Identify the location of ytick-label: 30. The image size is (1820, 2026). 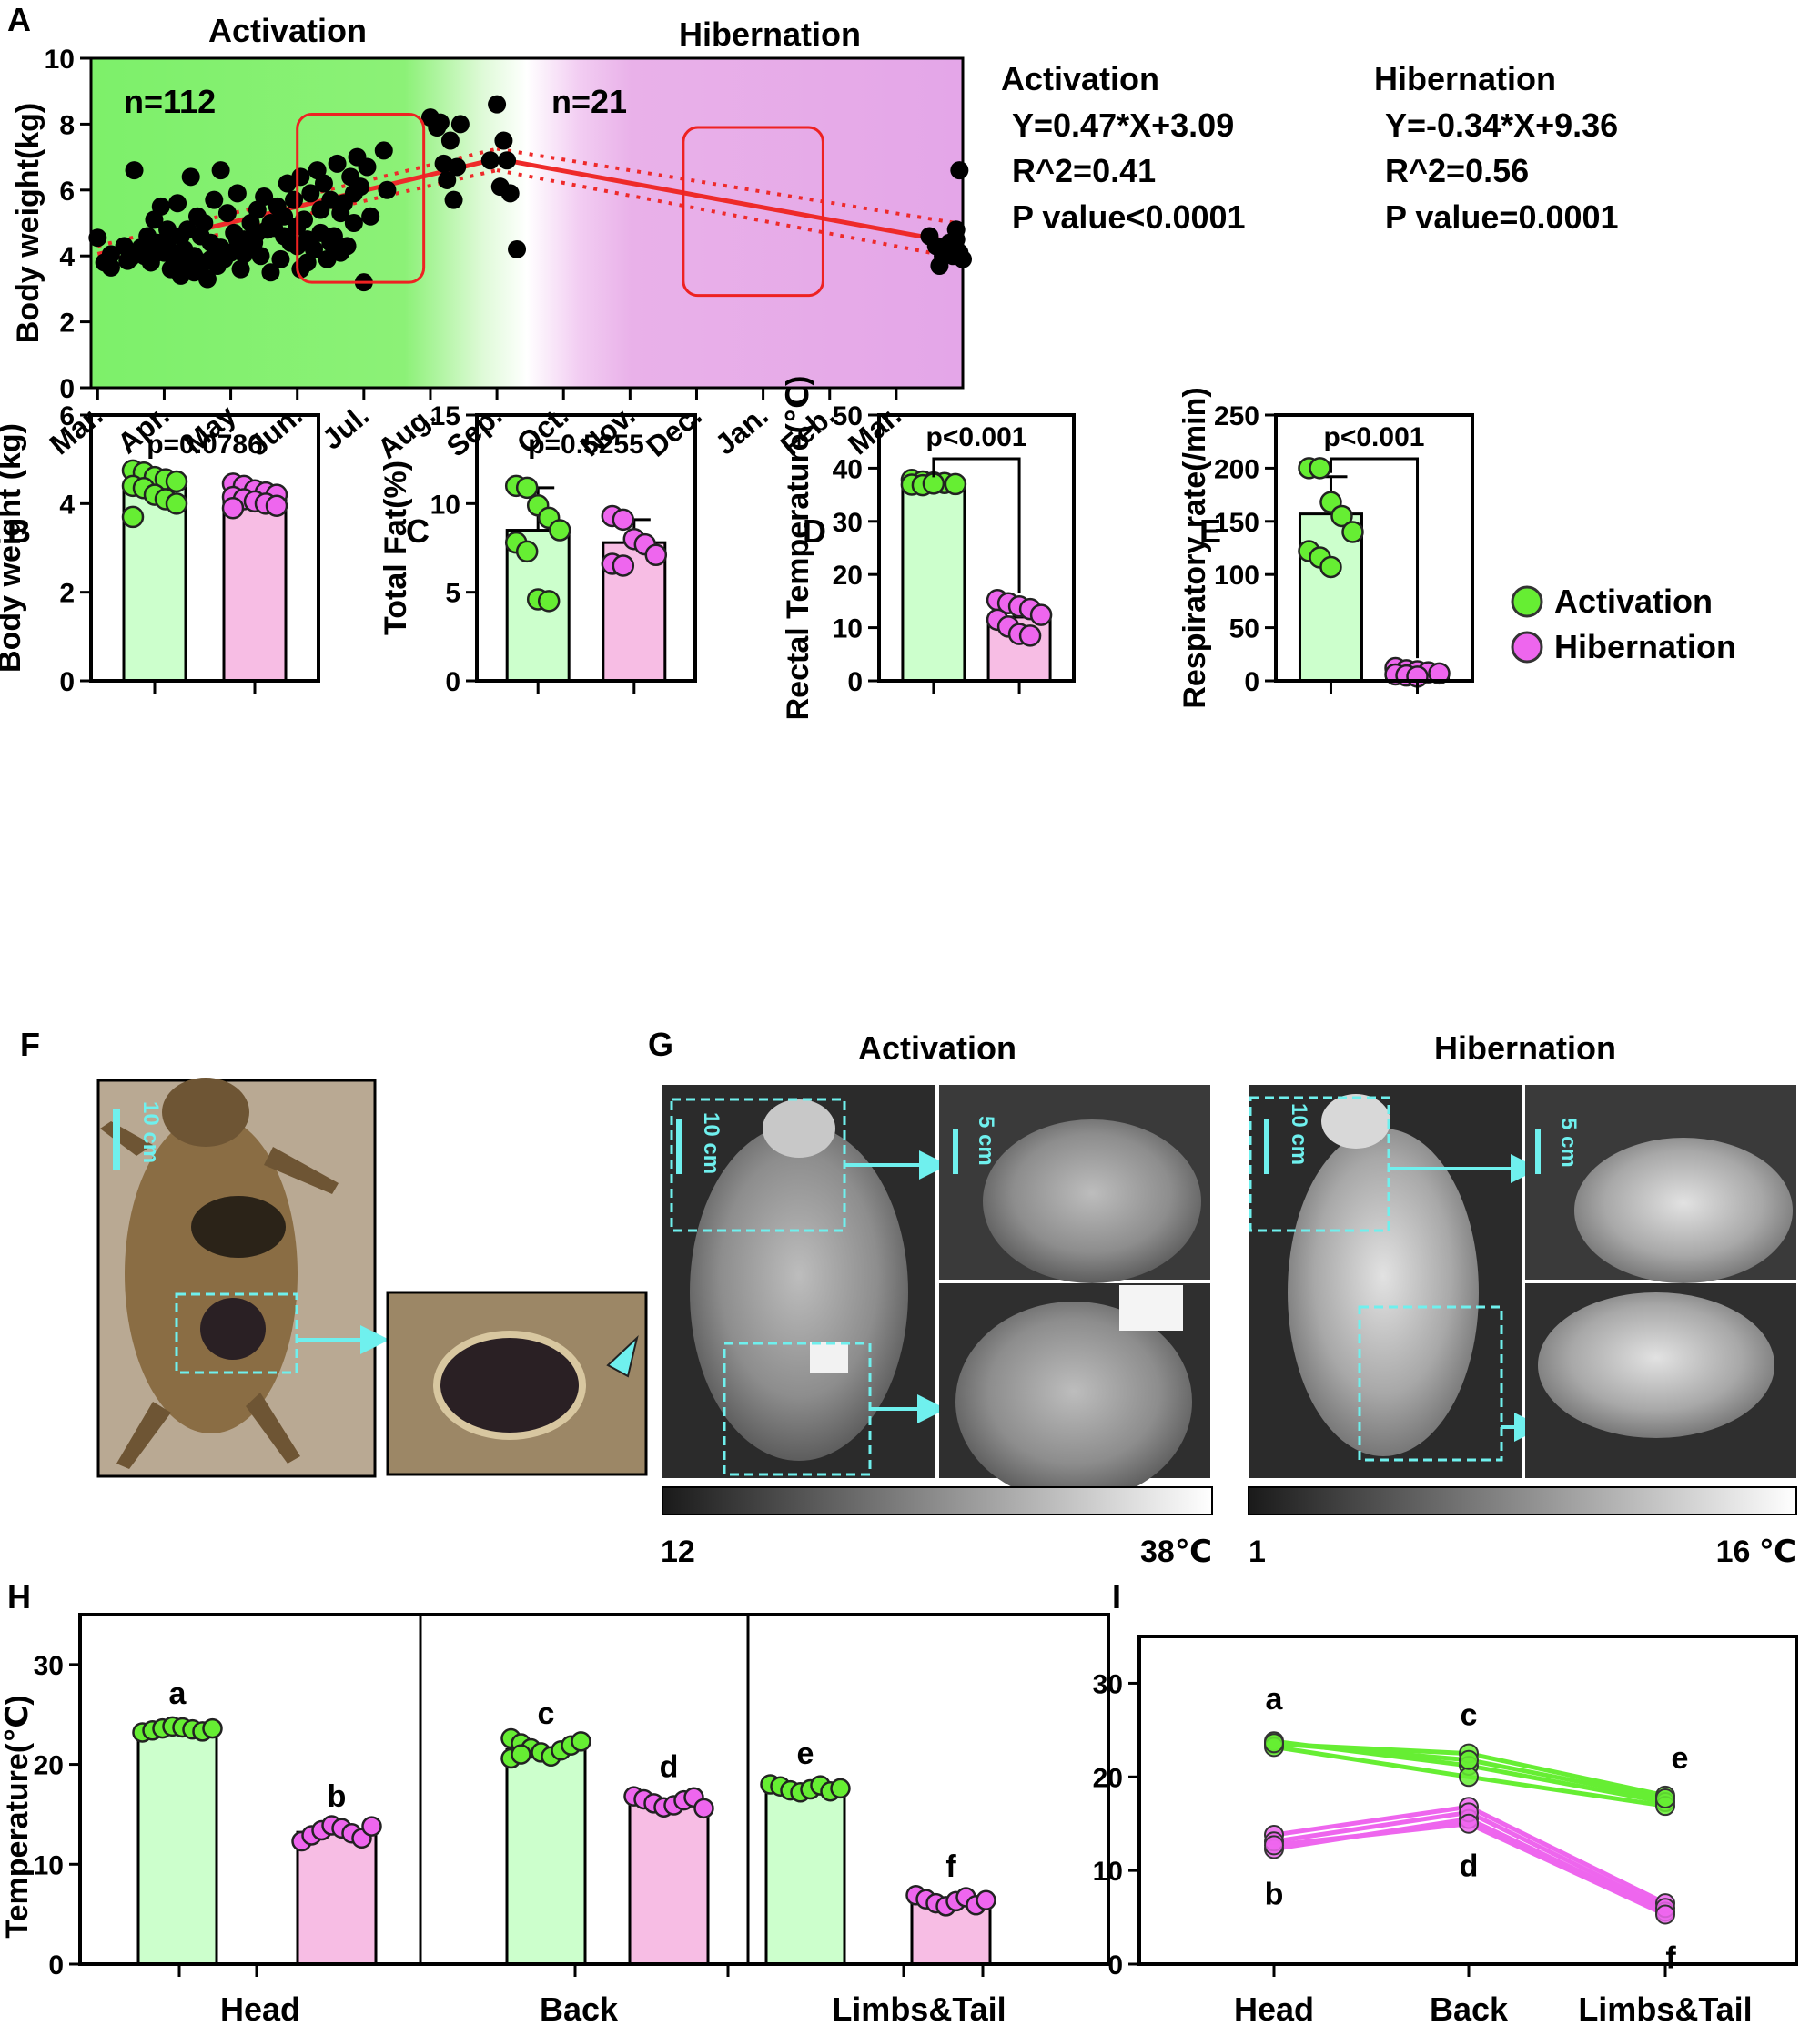
(848, 523).